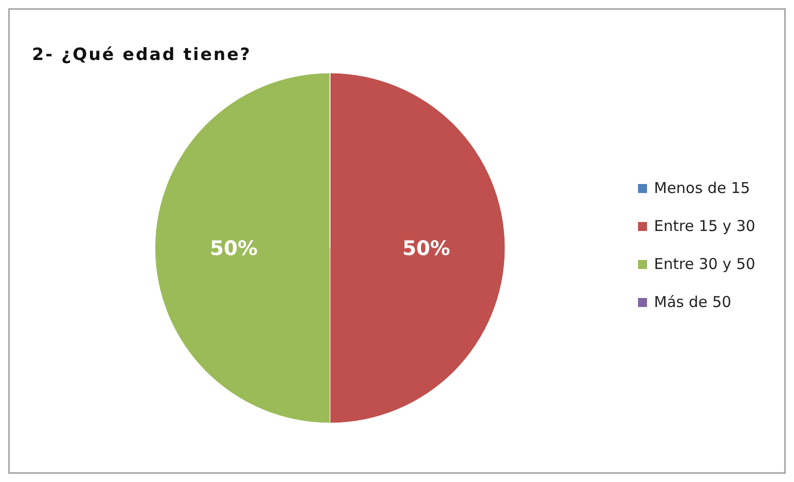  What do you see at coordinates (705, 264) in the screenshot?
I see `legend-label: Entre 30 y 50` at bounding box center [705, 264].